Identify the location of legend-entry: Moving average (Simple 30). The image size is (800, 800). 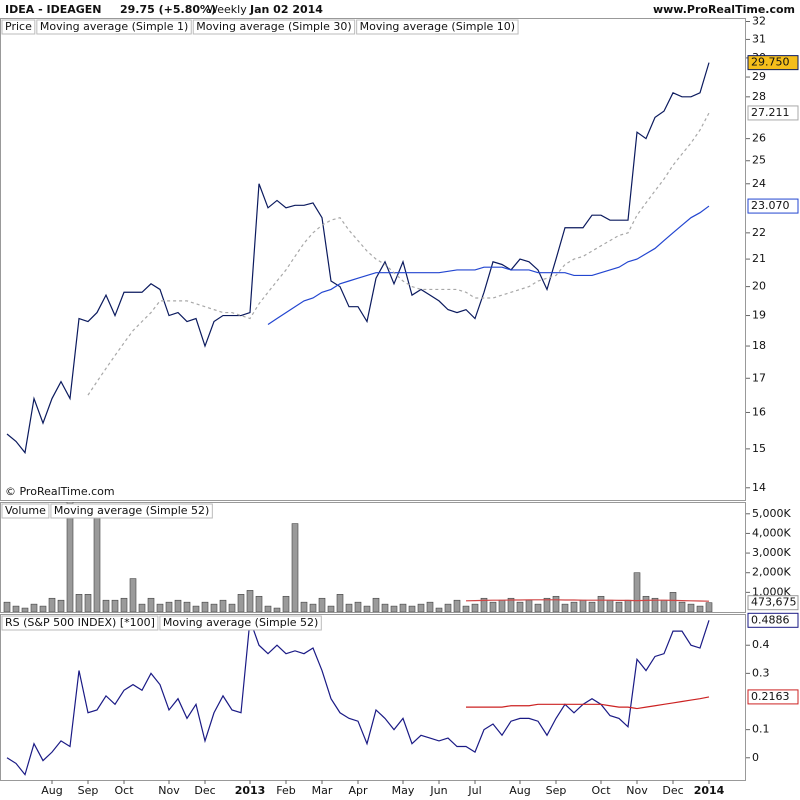
(273, 26).